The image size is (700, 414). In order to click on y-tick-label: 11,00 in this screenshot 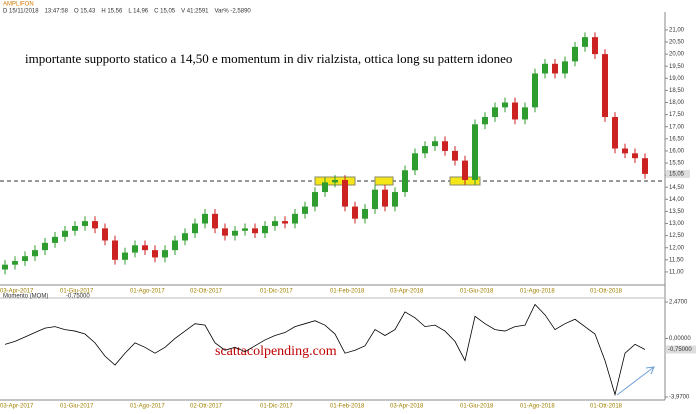, I will do `click(676, 273)`.